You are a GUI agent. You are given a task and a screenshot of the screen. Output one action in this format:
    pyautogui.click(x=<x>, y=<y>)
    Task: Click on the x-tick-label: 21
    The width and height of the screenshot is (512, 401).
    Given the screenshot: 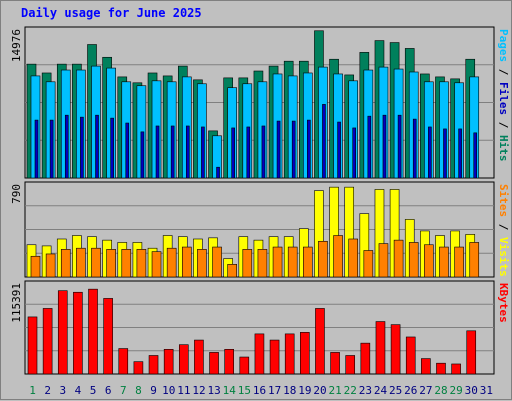 What is the action you would take?
    pyautogui.click(x=335, y=390)
    